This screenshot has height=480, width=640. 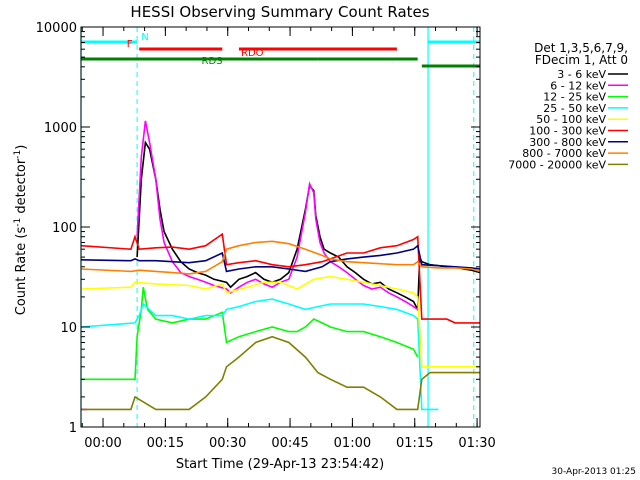 I want to click on x-axis-label: Start Time (29-Apr-13 23:54:42), so click(x=280, y=464).